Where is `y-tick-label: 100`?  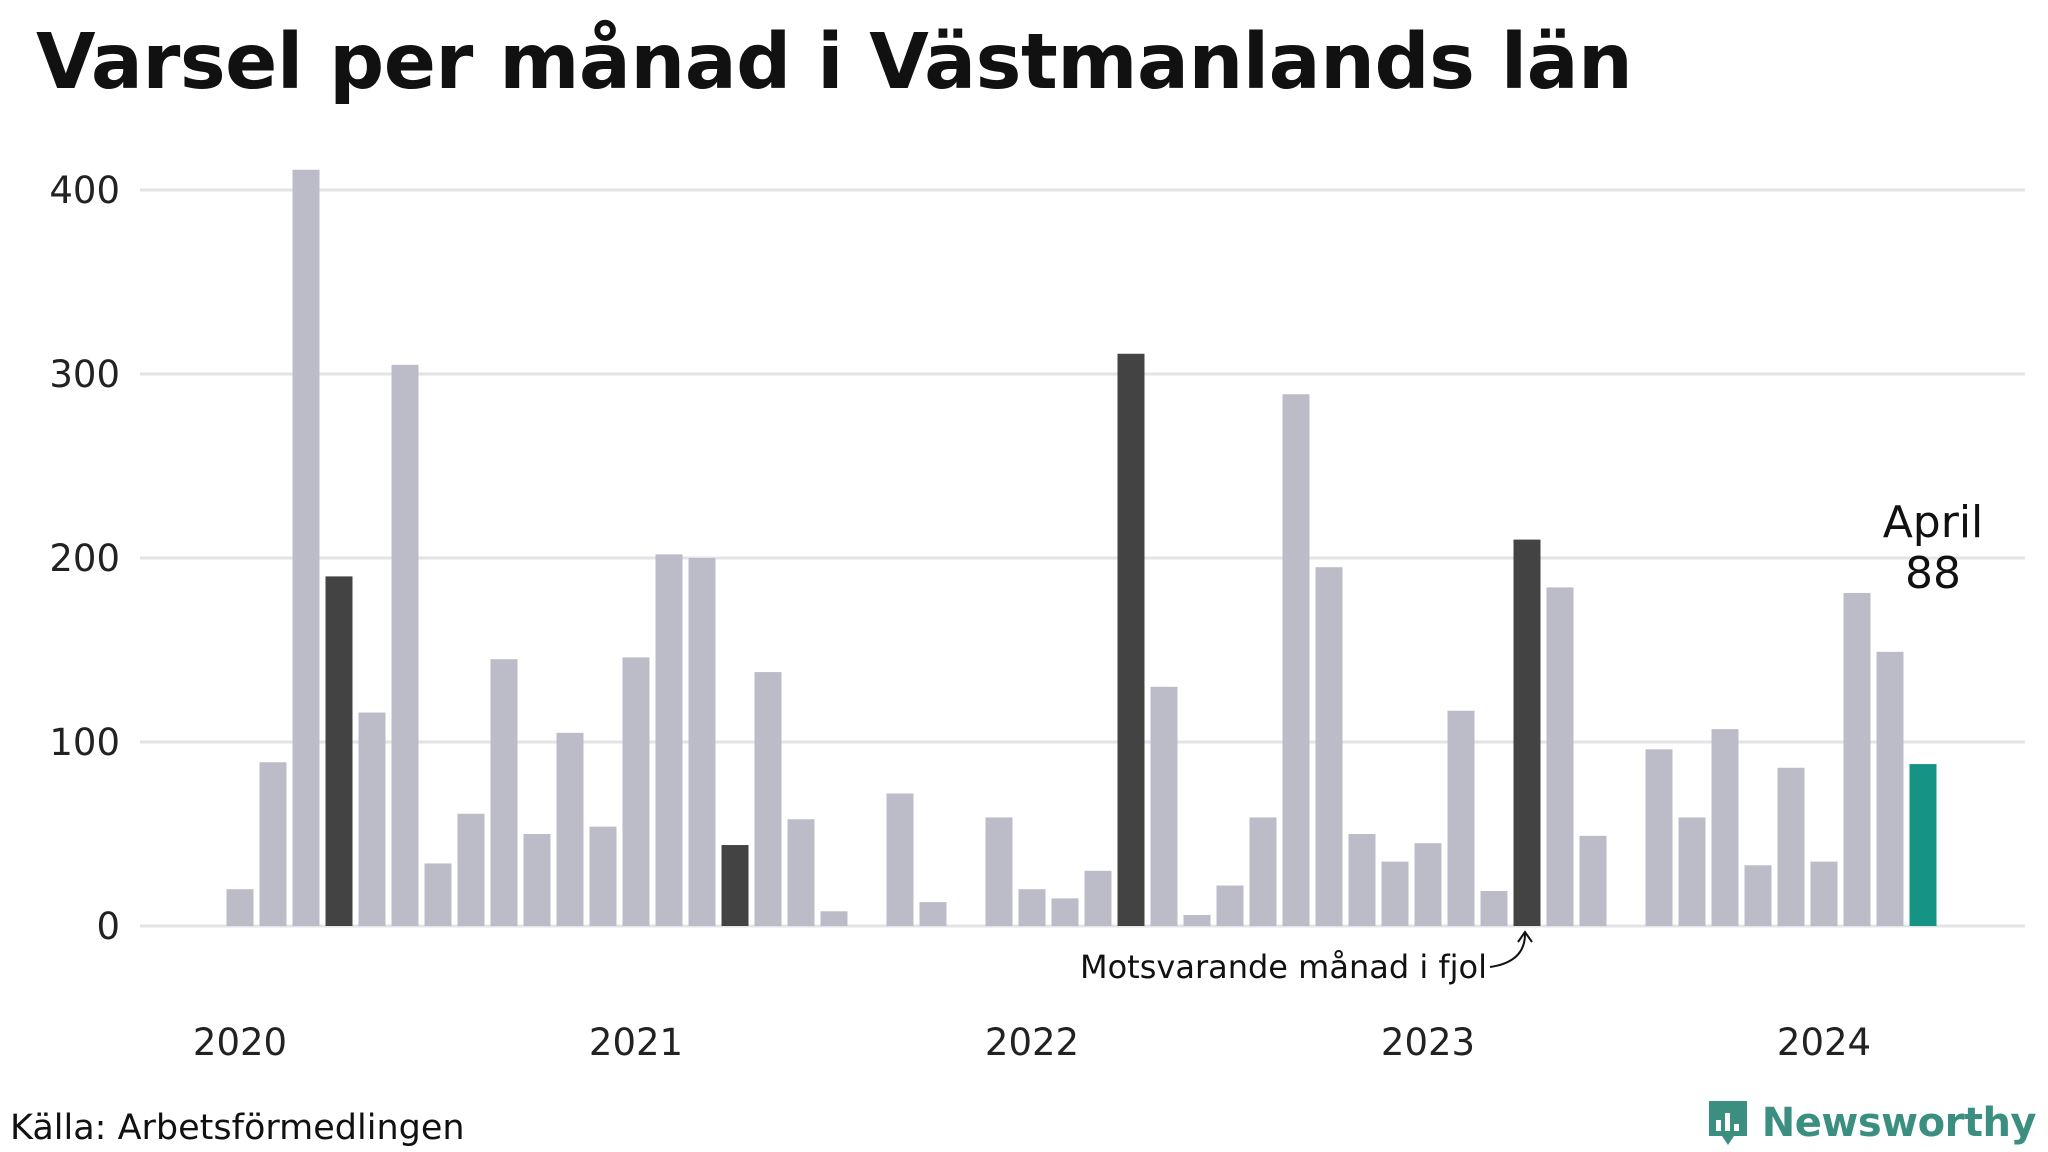 y-tick-label: 100 is located at coordinates (84, 742).